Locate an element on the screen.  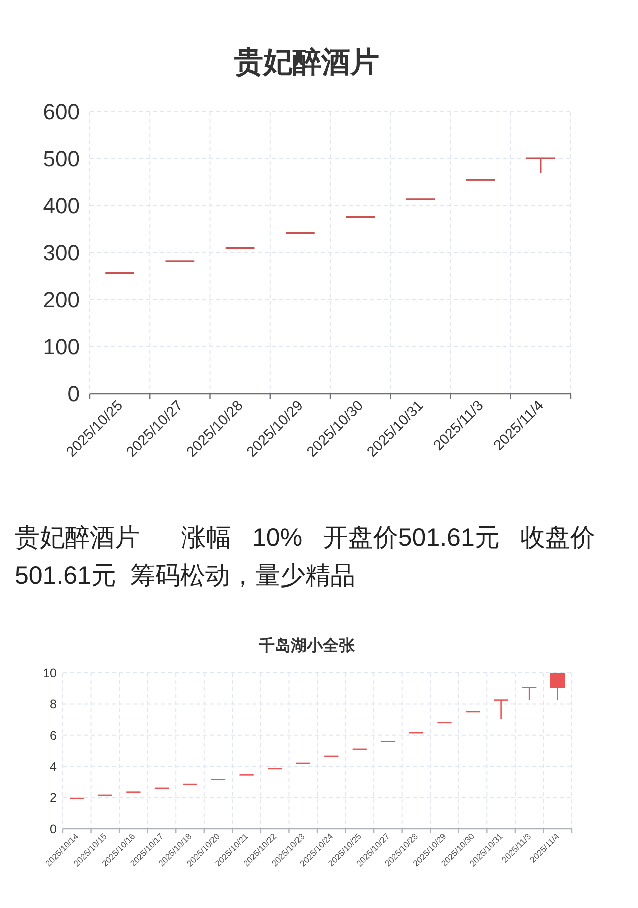
y-tick-label: 100 is located at coordinates (61, 347).